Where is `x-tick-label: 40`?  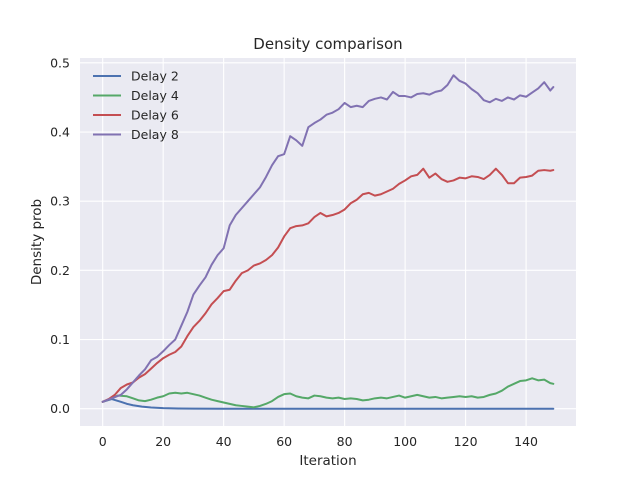
x-tick-label: 40 is located at coordinates (224, 441).